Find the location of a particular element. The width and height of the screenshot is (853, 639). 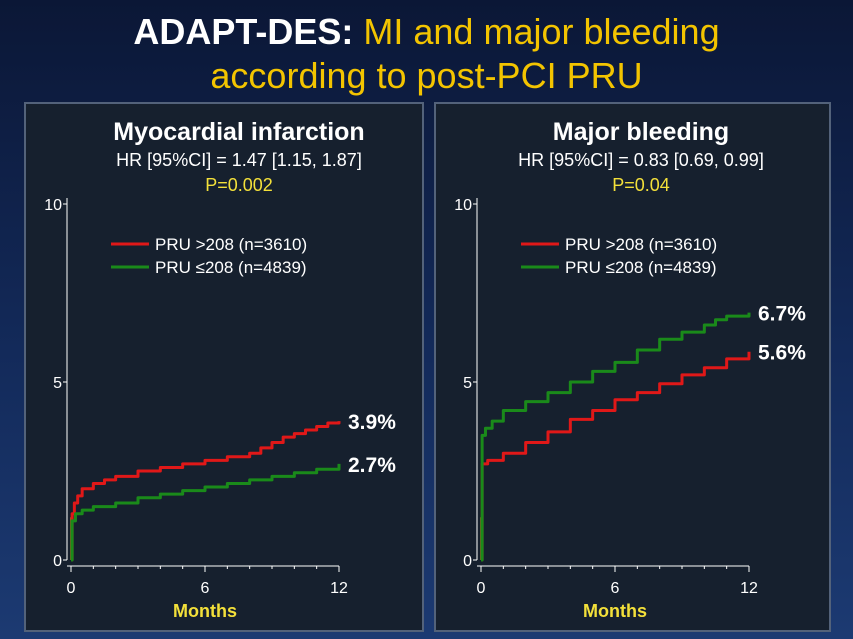

hazard-ratio: HR [95%CI] = 0.83 [0.69, 0.99] is located at coordinates (641, 160).